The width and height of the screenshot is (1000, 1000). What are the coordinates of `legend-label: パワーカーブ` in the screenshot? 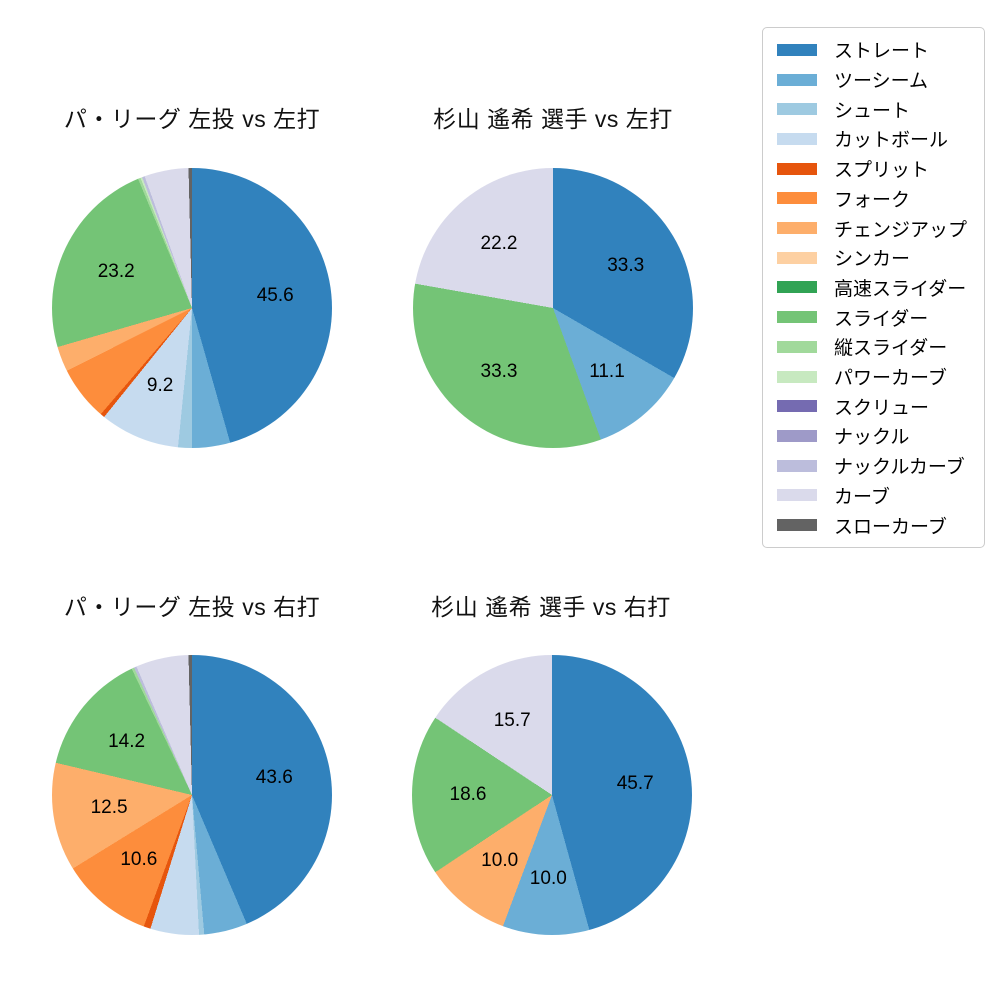 It's located at (890, 379).